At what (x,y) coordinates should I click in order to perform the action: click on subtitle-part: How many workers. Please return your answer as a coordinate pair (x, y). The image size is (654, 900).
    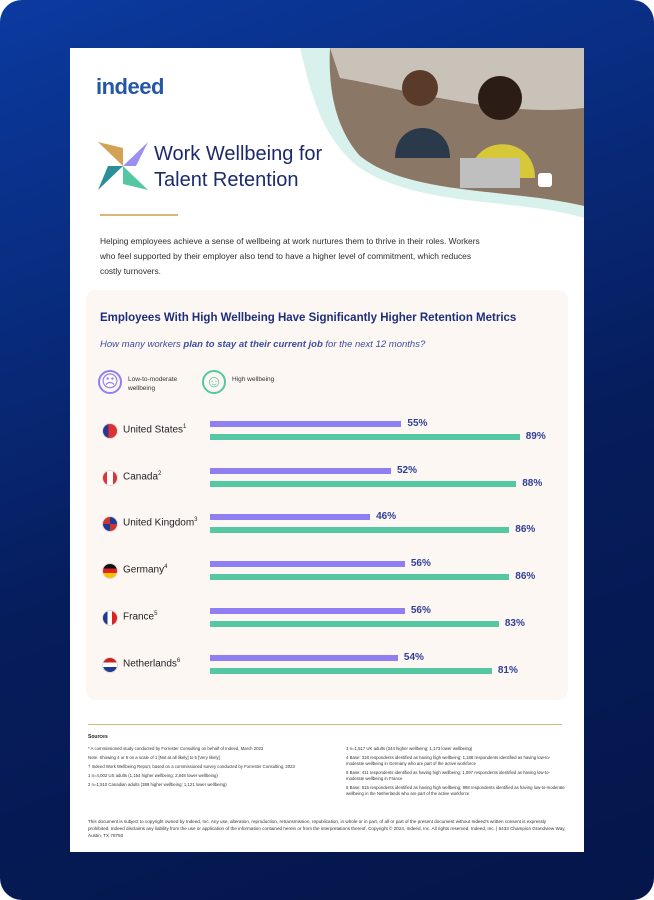
    Looking at the image, I should click on (142, 344).